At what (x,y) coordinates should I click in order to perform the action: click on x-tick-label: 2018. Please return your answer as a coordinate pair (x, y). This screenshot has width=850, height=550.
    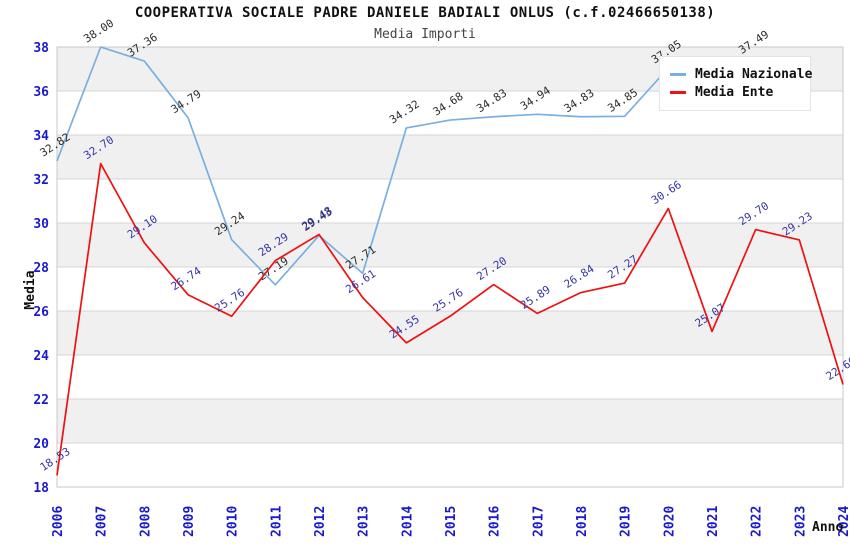
    Looking at the image, I should click on (582, 521).